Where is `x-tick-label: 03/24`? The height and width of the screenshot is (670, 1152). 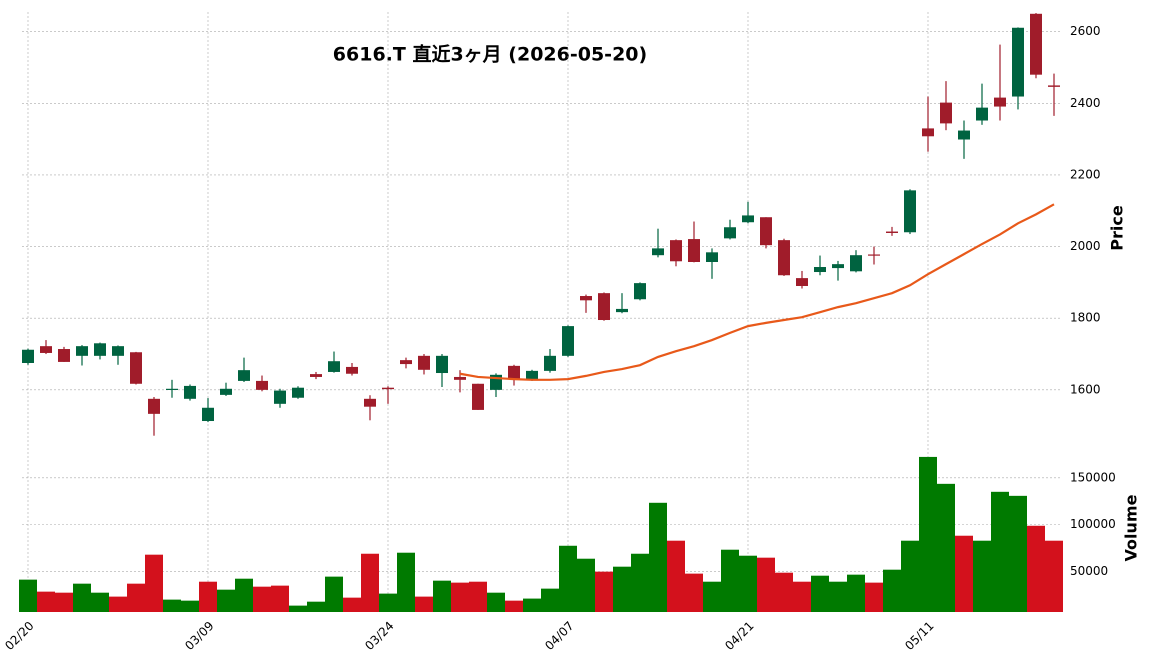 x-tick-label: 03/24 is located at coordinates (379, 636).